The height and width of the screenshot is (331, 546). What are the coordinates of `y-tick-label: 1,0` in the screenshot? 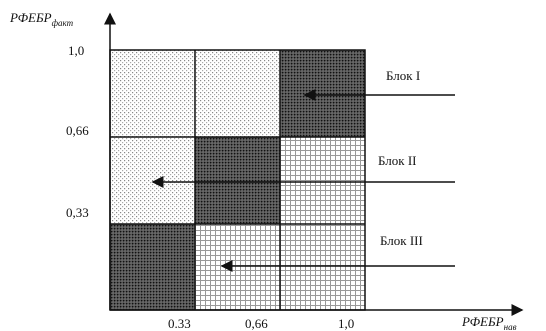 It's located at (76, 50).